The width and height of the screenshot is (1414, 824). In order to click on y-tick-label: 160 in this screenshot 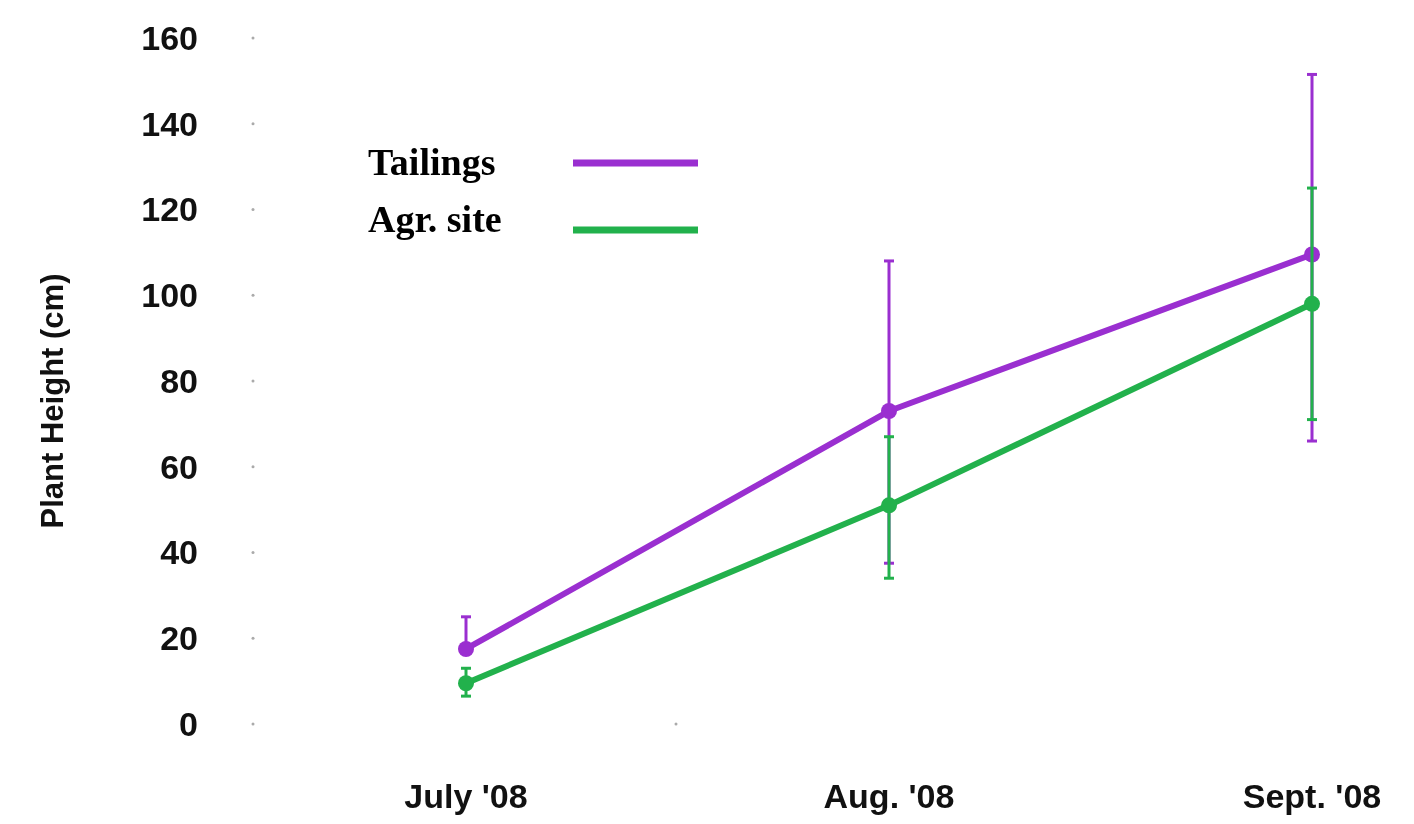, I will do `click(169, 37)`.